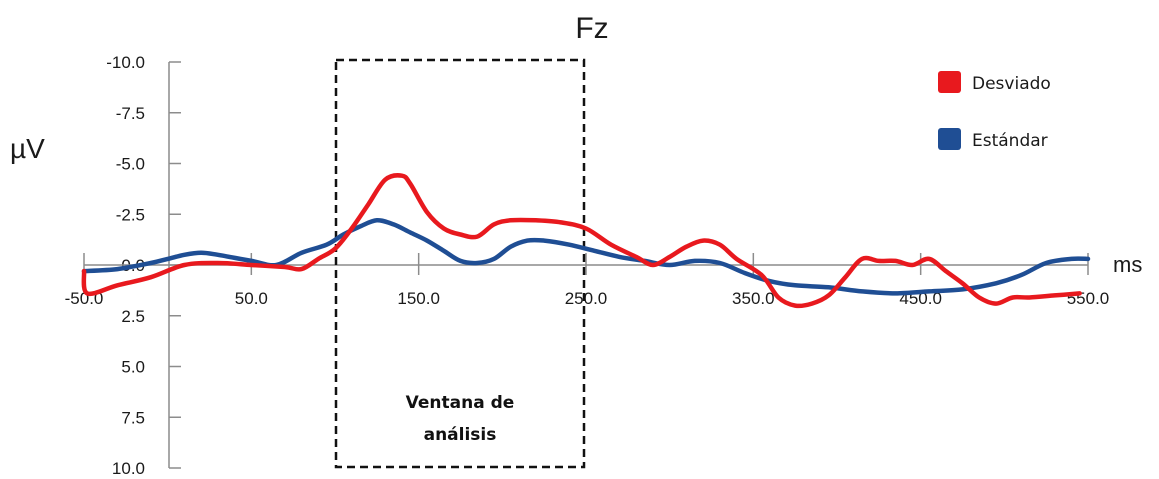  I want to click on y-tick-label: 5.0, so click(133, 367).